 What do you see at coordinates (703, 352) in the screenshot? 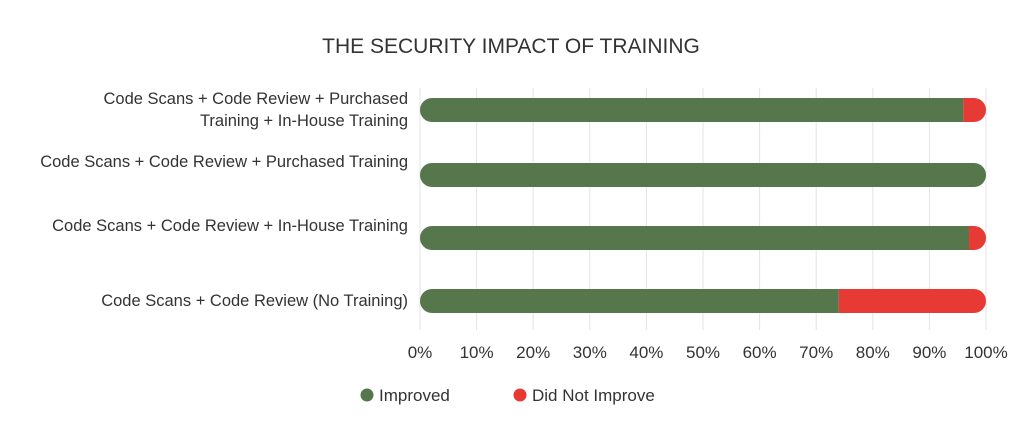
I see `x-tick-label: 50%` at bounding box center [703, 352].